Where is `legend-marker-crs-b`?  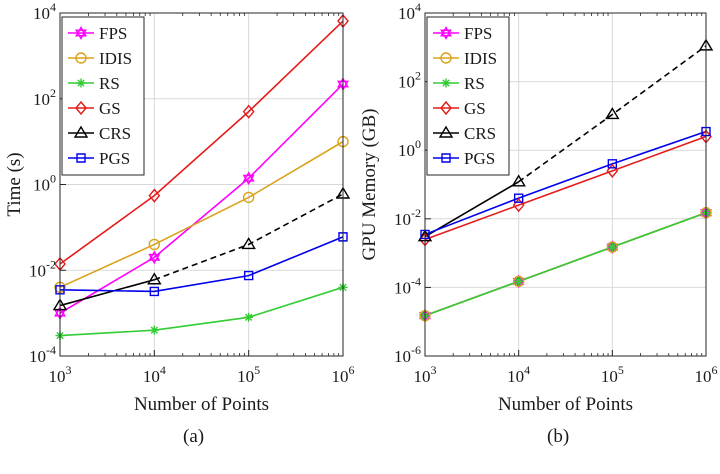
legend-marker-crs-b is located at coordinates (446, 131).